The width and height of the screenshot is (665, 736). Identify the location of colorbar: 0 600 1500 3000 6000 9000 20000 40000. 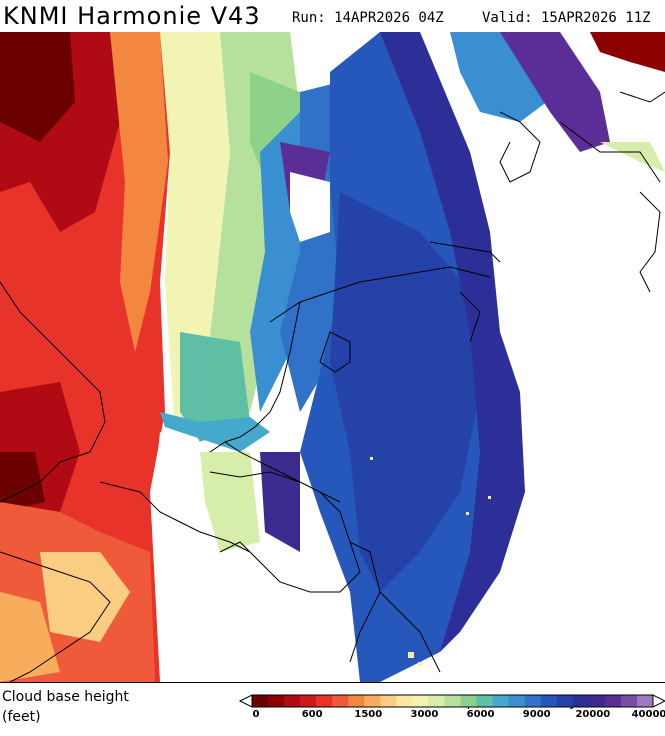
(451, 707).